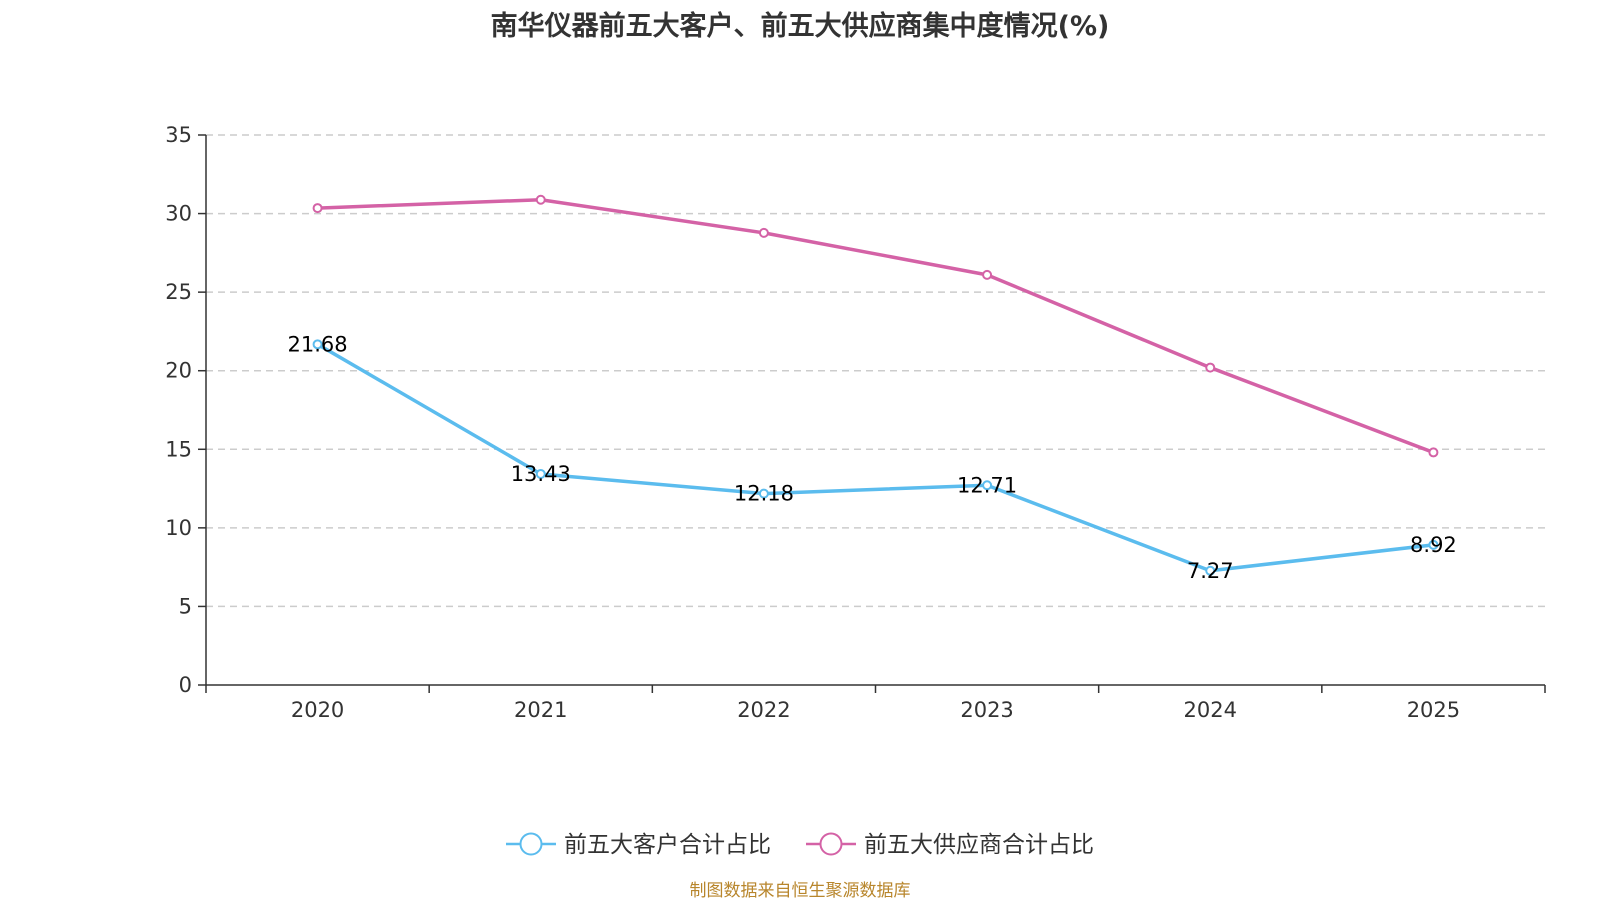 This screenshot has height=901, width=1600. Describe the element at coordinates (800, 26) in the screenshot. I see `chart-title: 南华仪器前五大客户、前五大供应商集中度情况(%)` at that location.